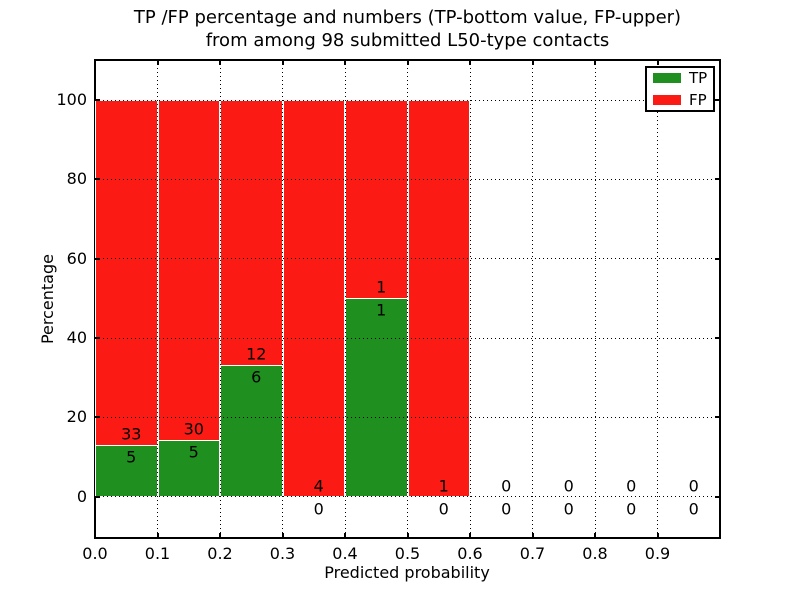  I want to click on fp-count-label: 12, so click(256, 354).